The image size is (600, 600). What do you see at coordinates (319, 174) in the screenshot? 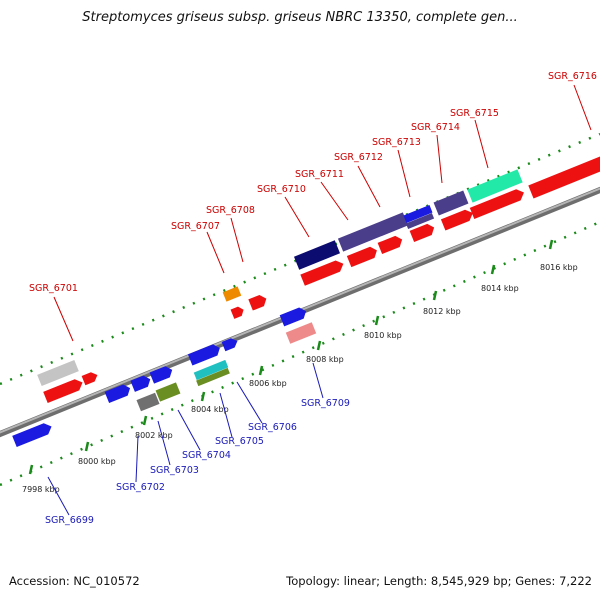
I see `gene-label: SGR_6711` at bounding box center [319, 174].